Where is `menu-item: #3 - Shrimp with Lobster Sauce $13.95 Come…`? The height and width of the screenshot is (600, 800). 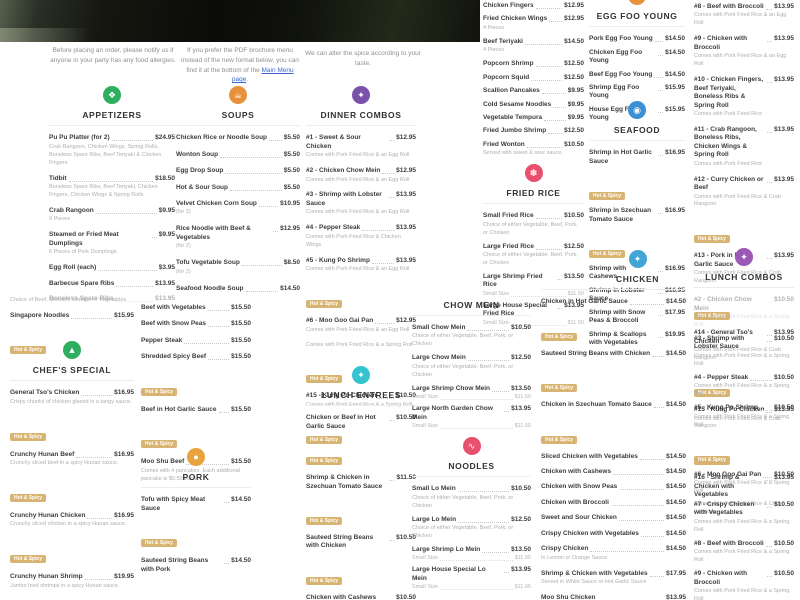 menu-item: #3 - Shrimp with Lobster Sauce $13.95 Come… is located at coordinates (361, 204).